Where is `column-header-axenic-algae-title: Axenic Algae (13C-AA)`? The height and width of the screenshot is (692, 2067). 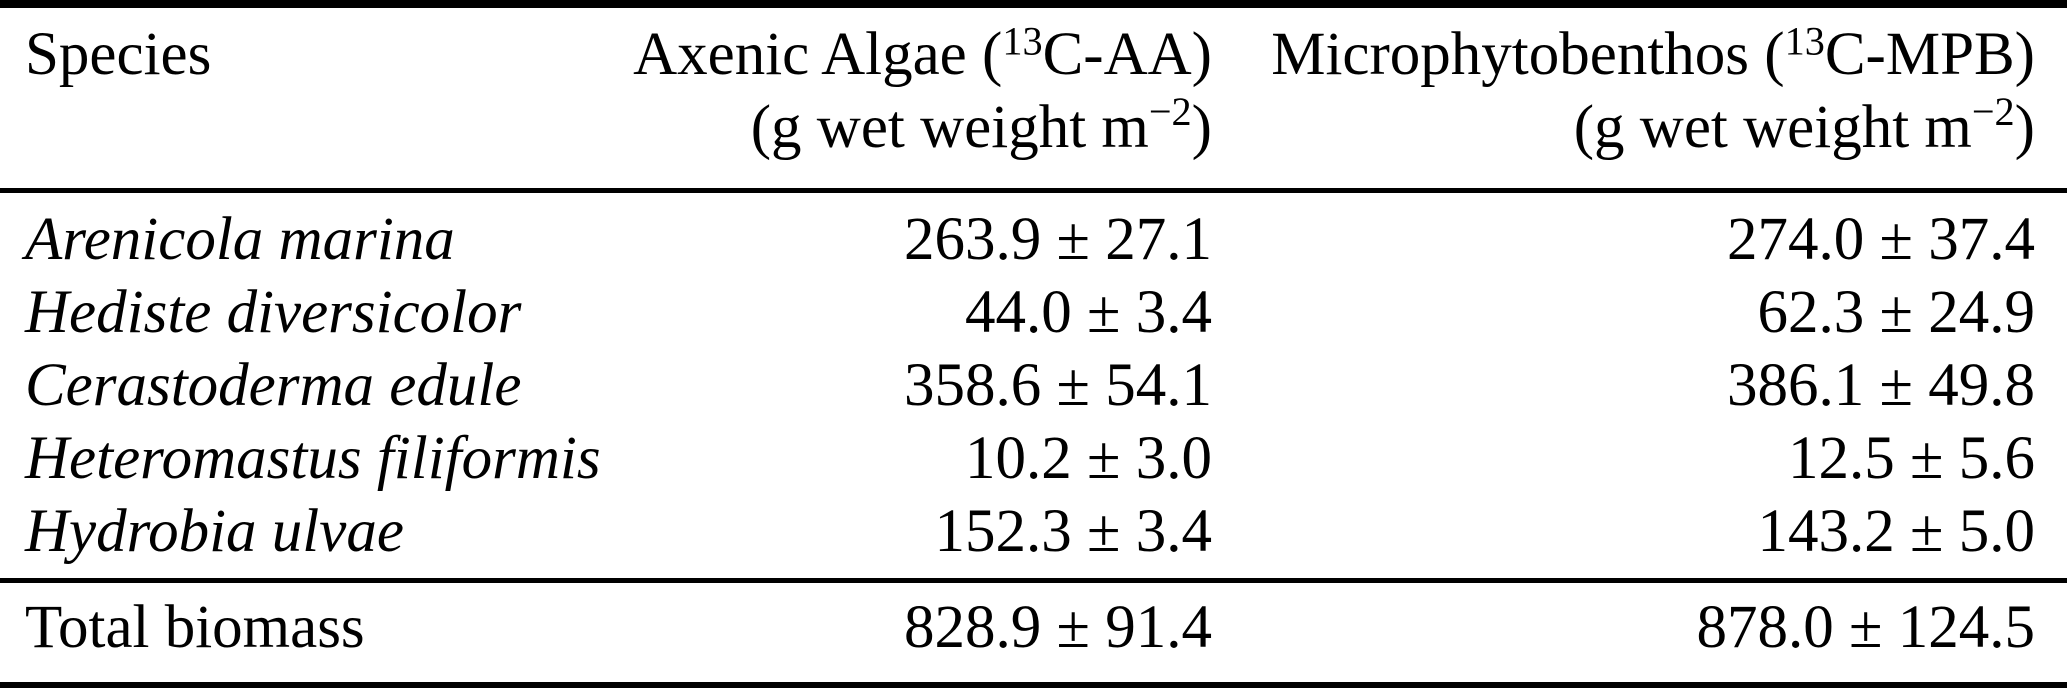
column-header-axenic-algae-title: Axenic Algae (13C-AA) is located at coordinates (916, 54).